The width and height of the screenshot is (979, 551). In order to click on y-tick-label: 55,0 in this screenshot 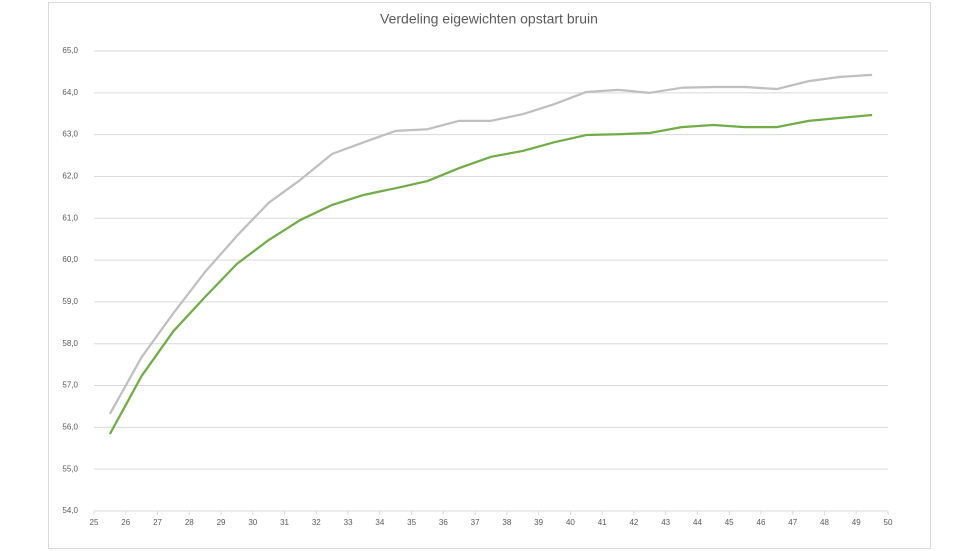, I will do `click(70, 468)`.